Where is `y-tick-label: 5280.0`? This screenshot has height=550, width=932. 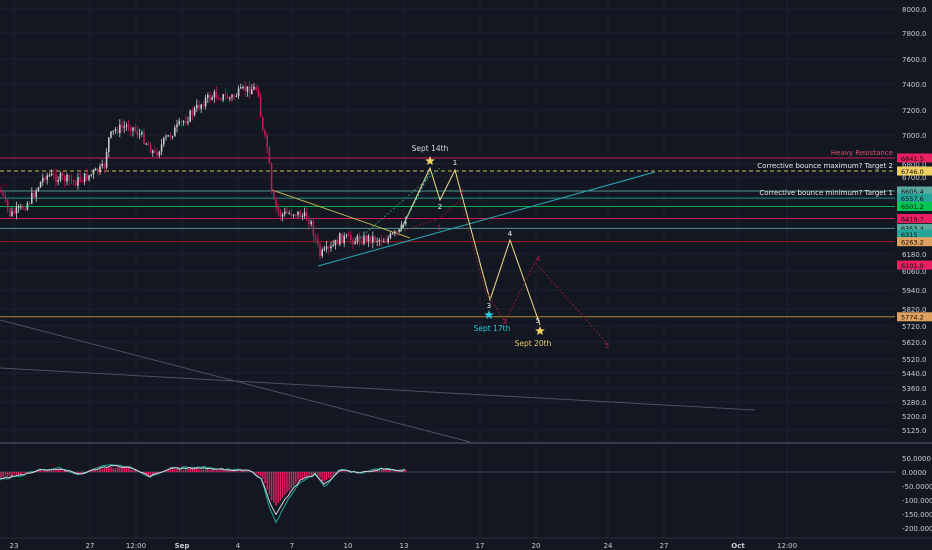 y-tick-label: 5280.0 is located at coordinates (914, 403).